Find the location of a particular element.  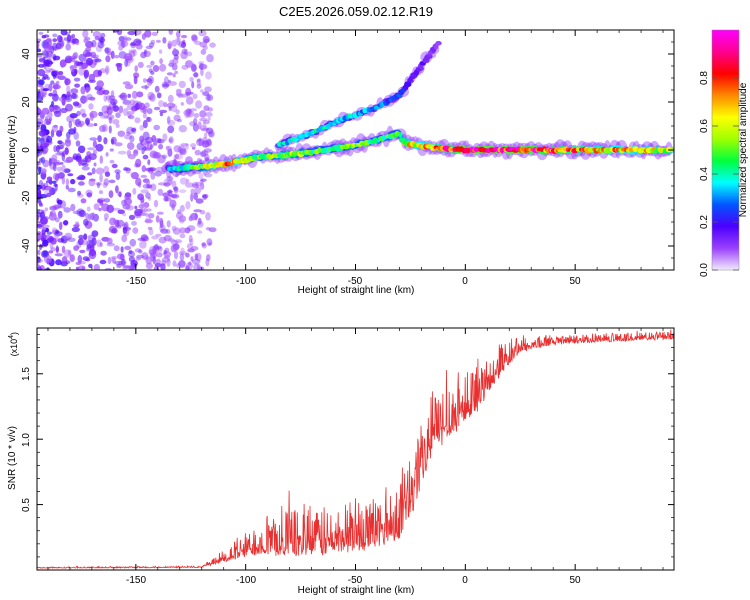

colorbar-tick-label: 0.6 is located at coordinates (704, 126).